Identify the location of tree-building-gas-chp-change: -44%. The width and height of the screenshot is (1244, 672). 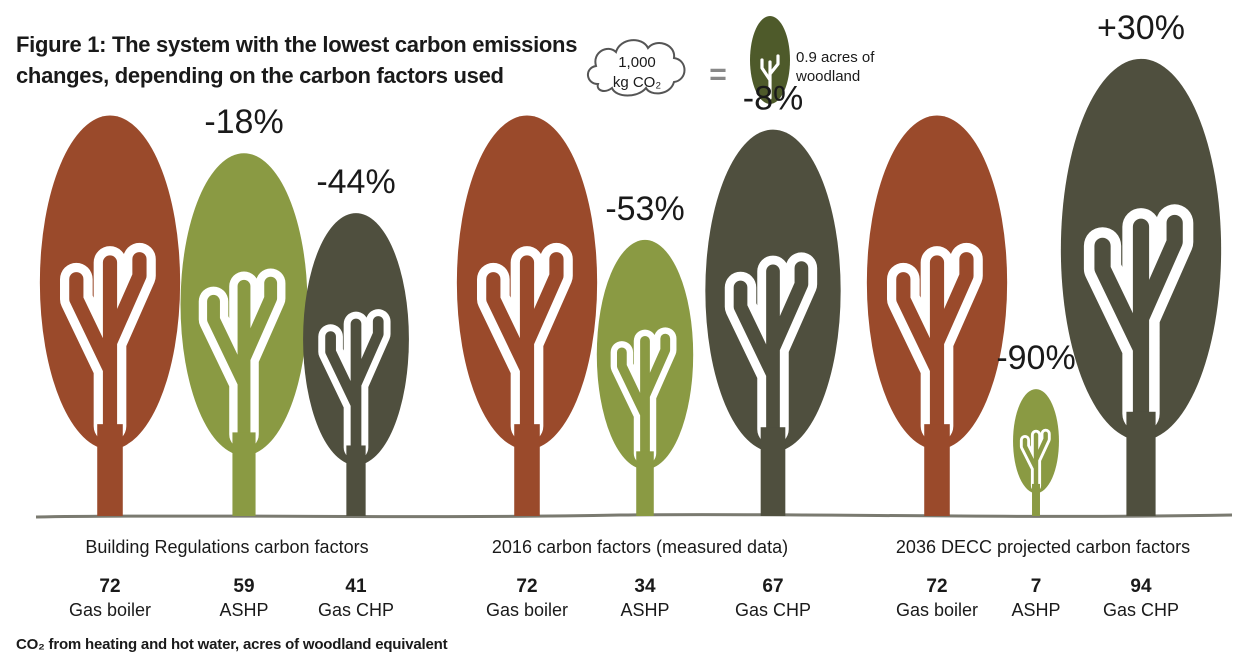
(355, 182).